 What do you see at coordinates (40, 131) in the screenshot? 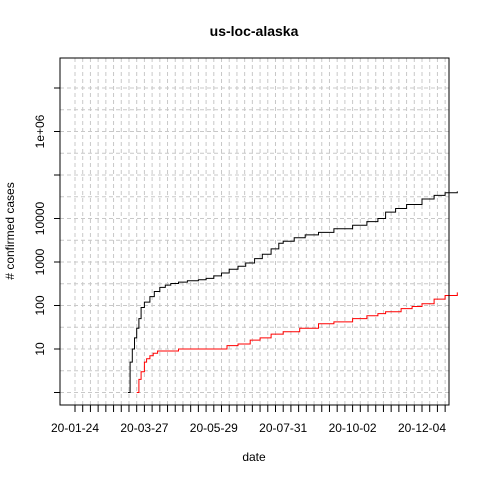
I see `y-tick-label: 1e+06` at bounding box center [40, 131].